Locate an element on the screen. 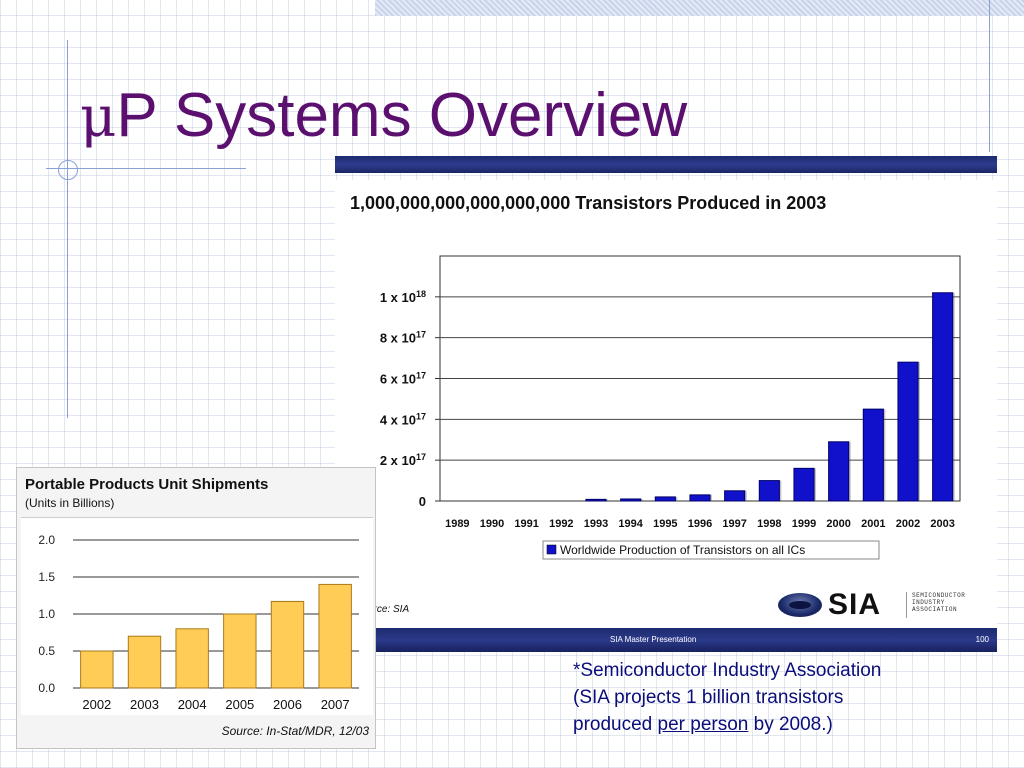 The image size is (1024, 768). title-accent-bar is located at coordinates (666, 164).